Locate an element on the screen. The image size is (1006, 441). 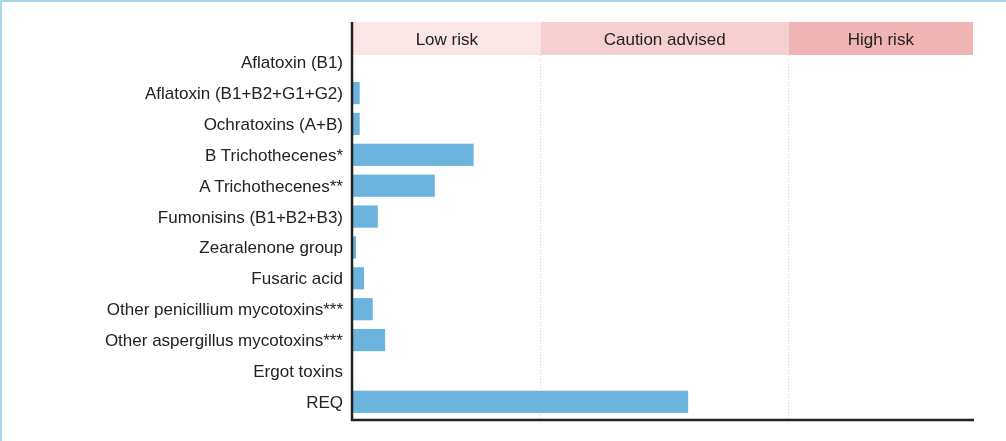
y-tick-label: Fumonisins (B1+B2+B3) is located at coordinates (250, 217).